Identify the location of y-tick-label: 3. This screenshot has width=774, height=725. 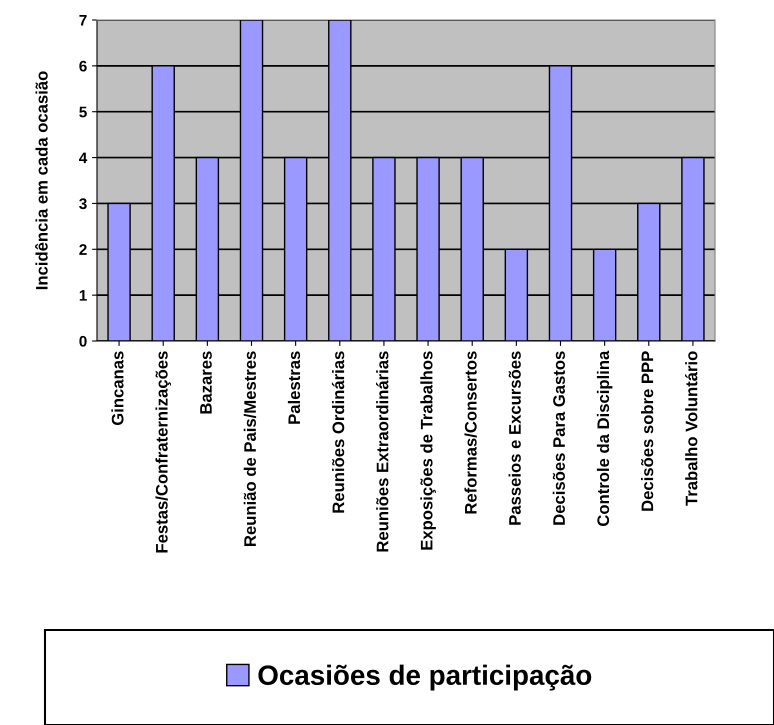
(83, 204).